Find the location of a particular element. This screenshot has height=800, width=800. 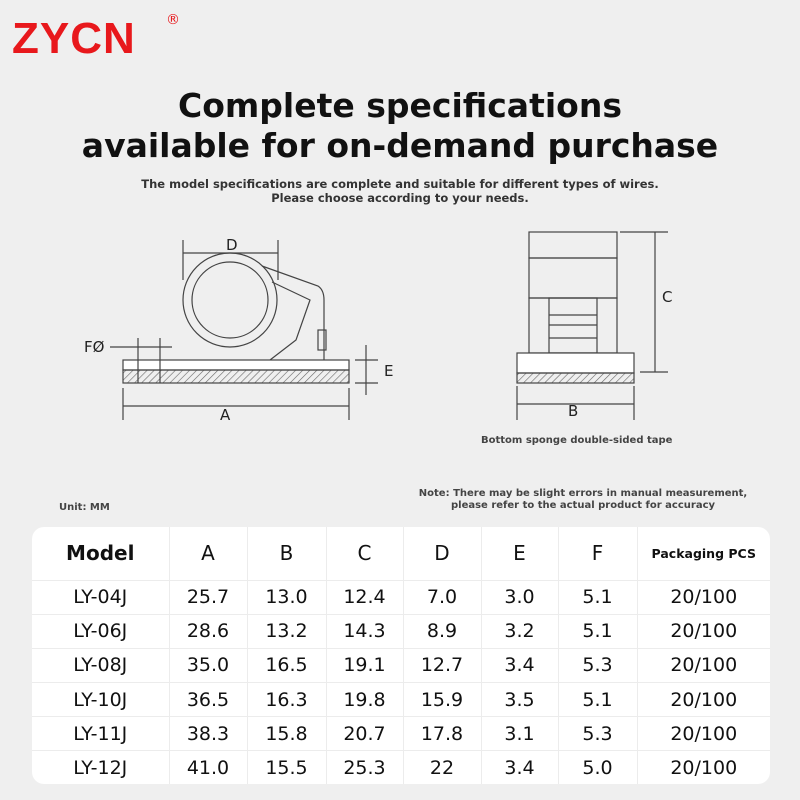

table-cell-a: 38.3 is located at coordinates (208, 734).